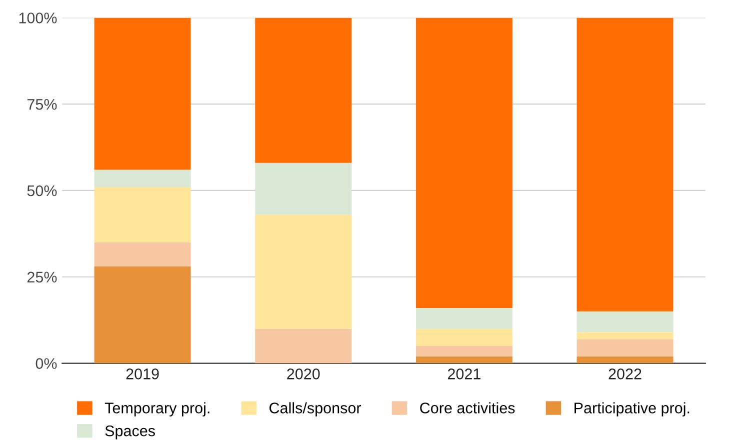 The height and width of the screenshot is (443, 731). Describe the element at coordinates (157, 409) in the screenshot. I see `legend-label: Temporary proj.` at that location.